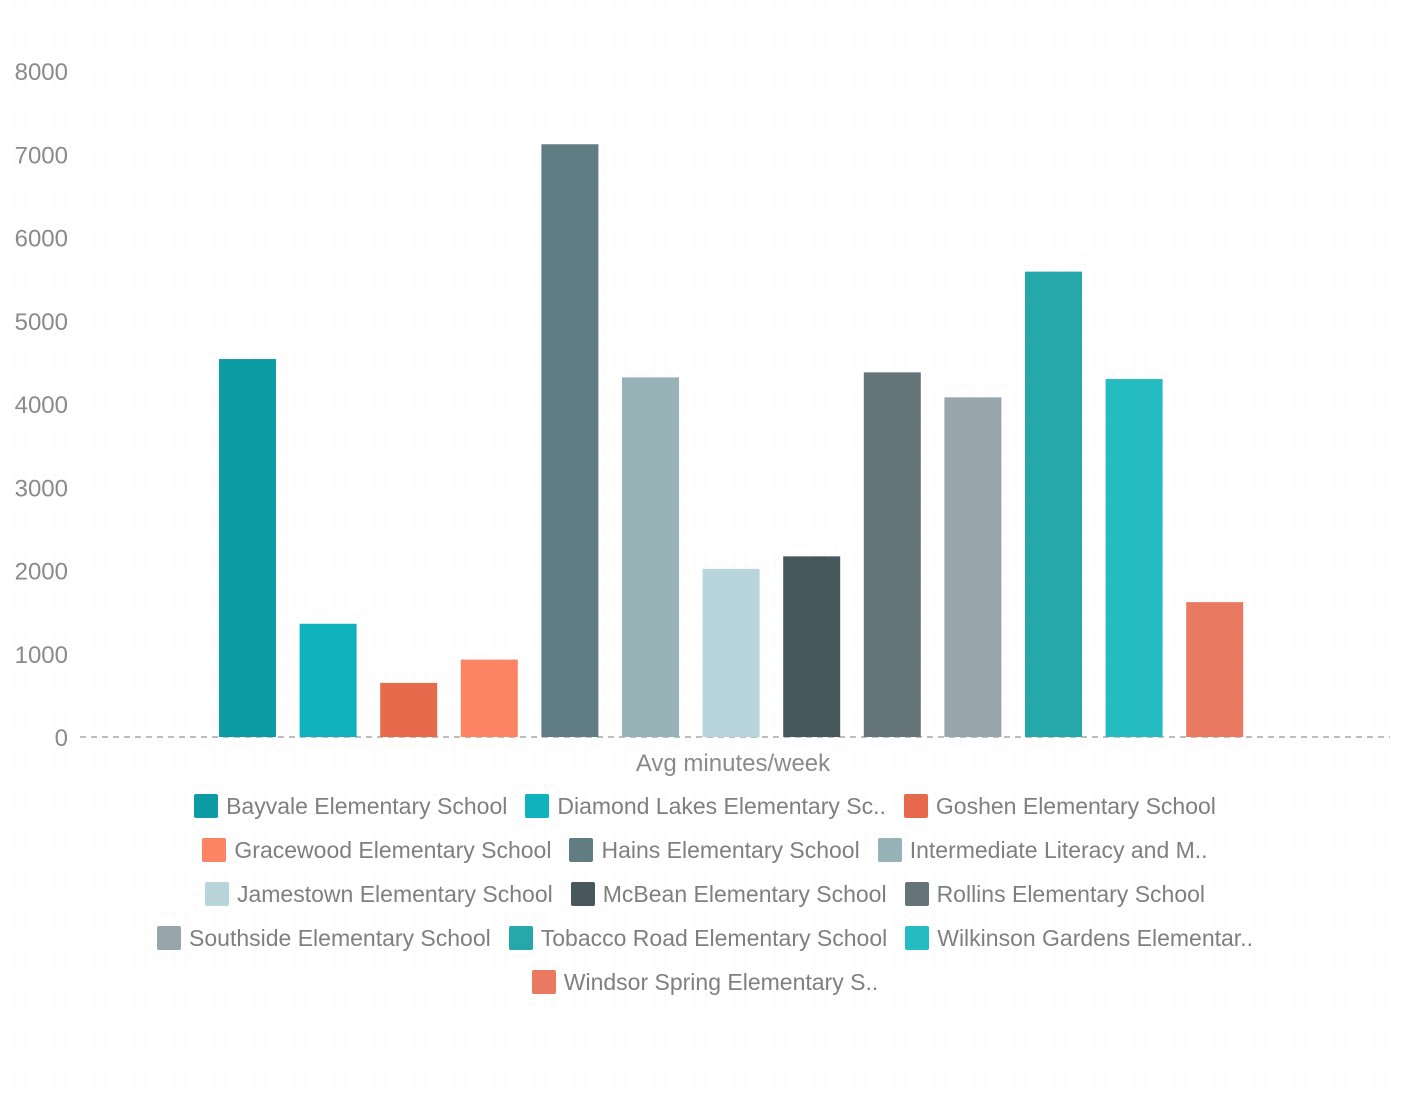  I want to click on legend-item: Southside Elementary School, so click(324, 938).